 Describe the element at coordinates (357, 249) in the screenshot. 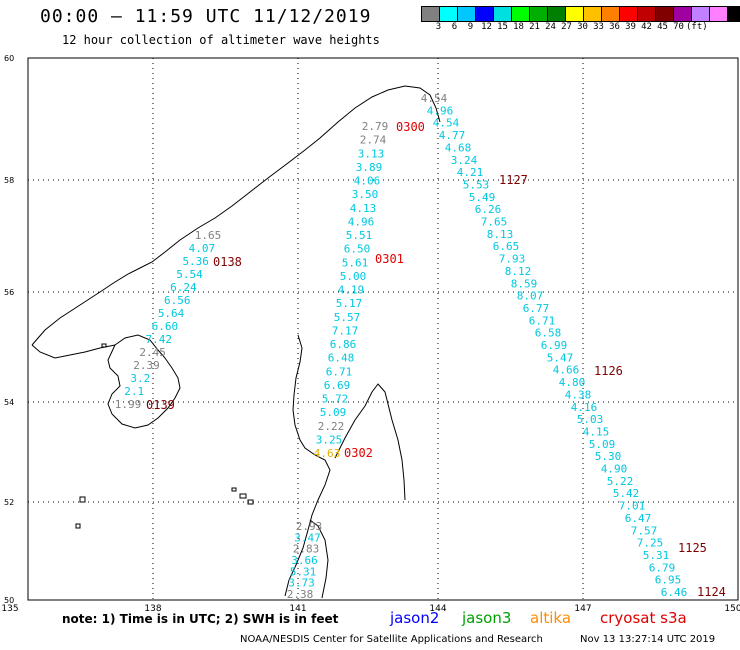

I see `wave-height-value: 6.50` at that location.